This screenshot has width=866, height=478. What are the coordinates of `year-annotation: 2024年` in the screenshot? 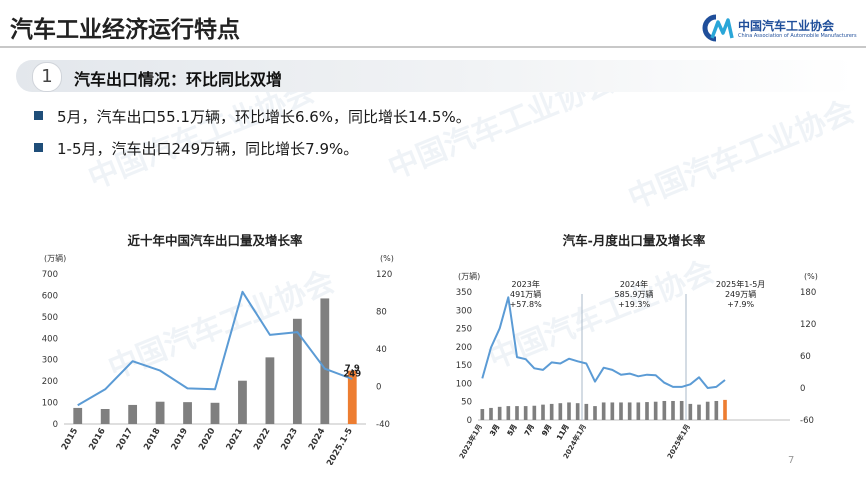 It's located at (634, 284).